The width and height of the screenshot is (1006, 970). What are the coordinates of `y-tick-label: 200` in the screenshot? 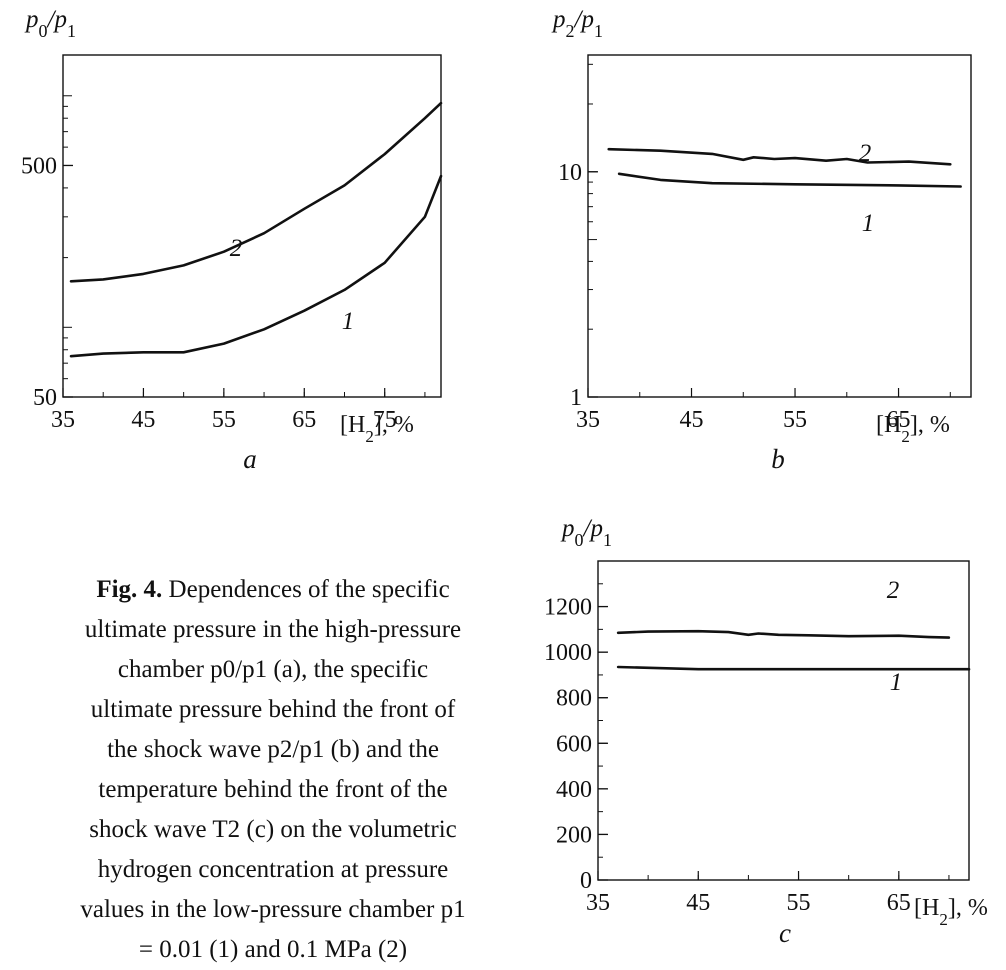 It's located at (574, 835).